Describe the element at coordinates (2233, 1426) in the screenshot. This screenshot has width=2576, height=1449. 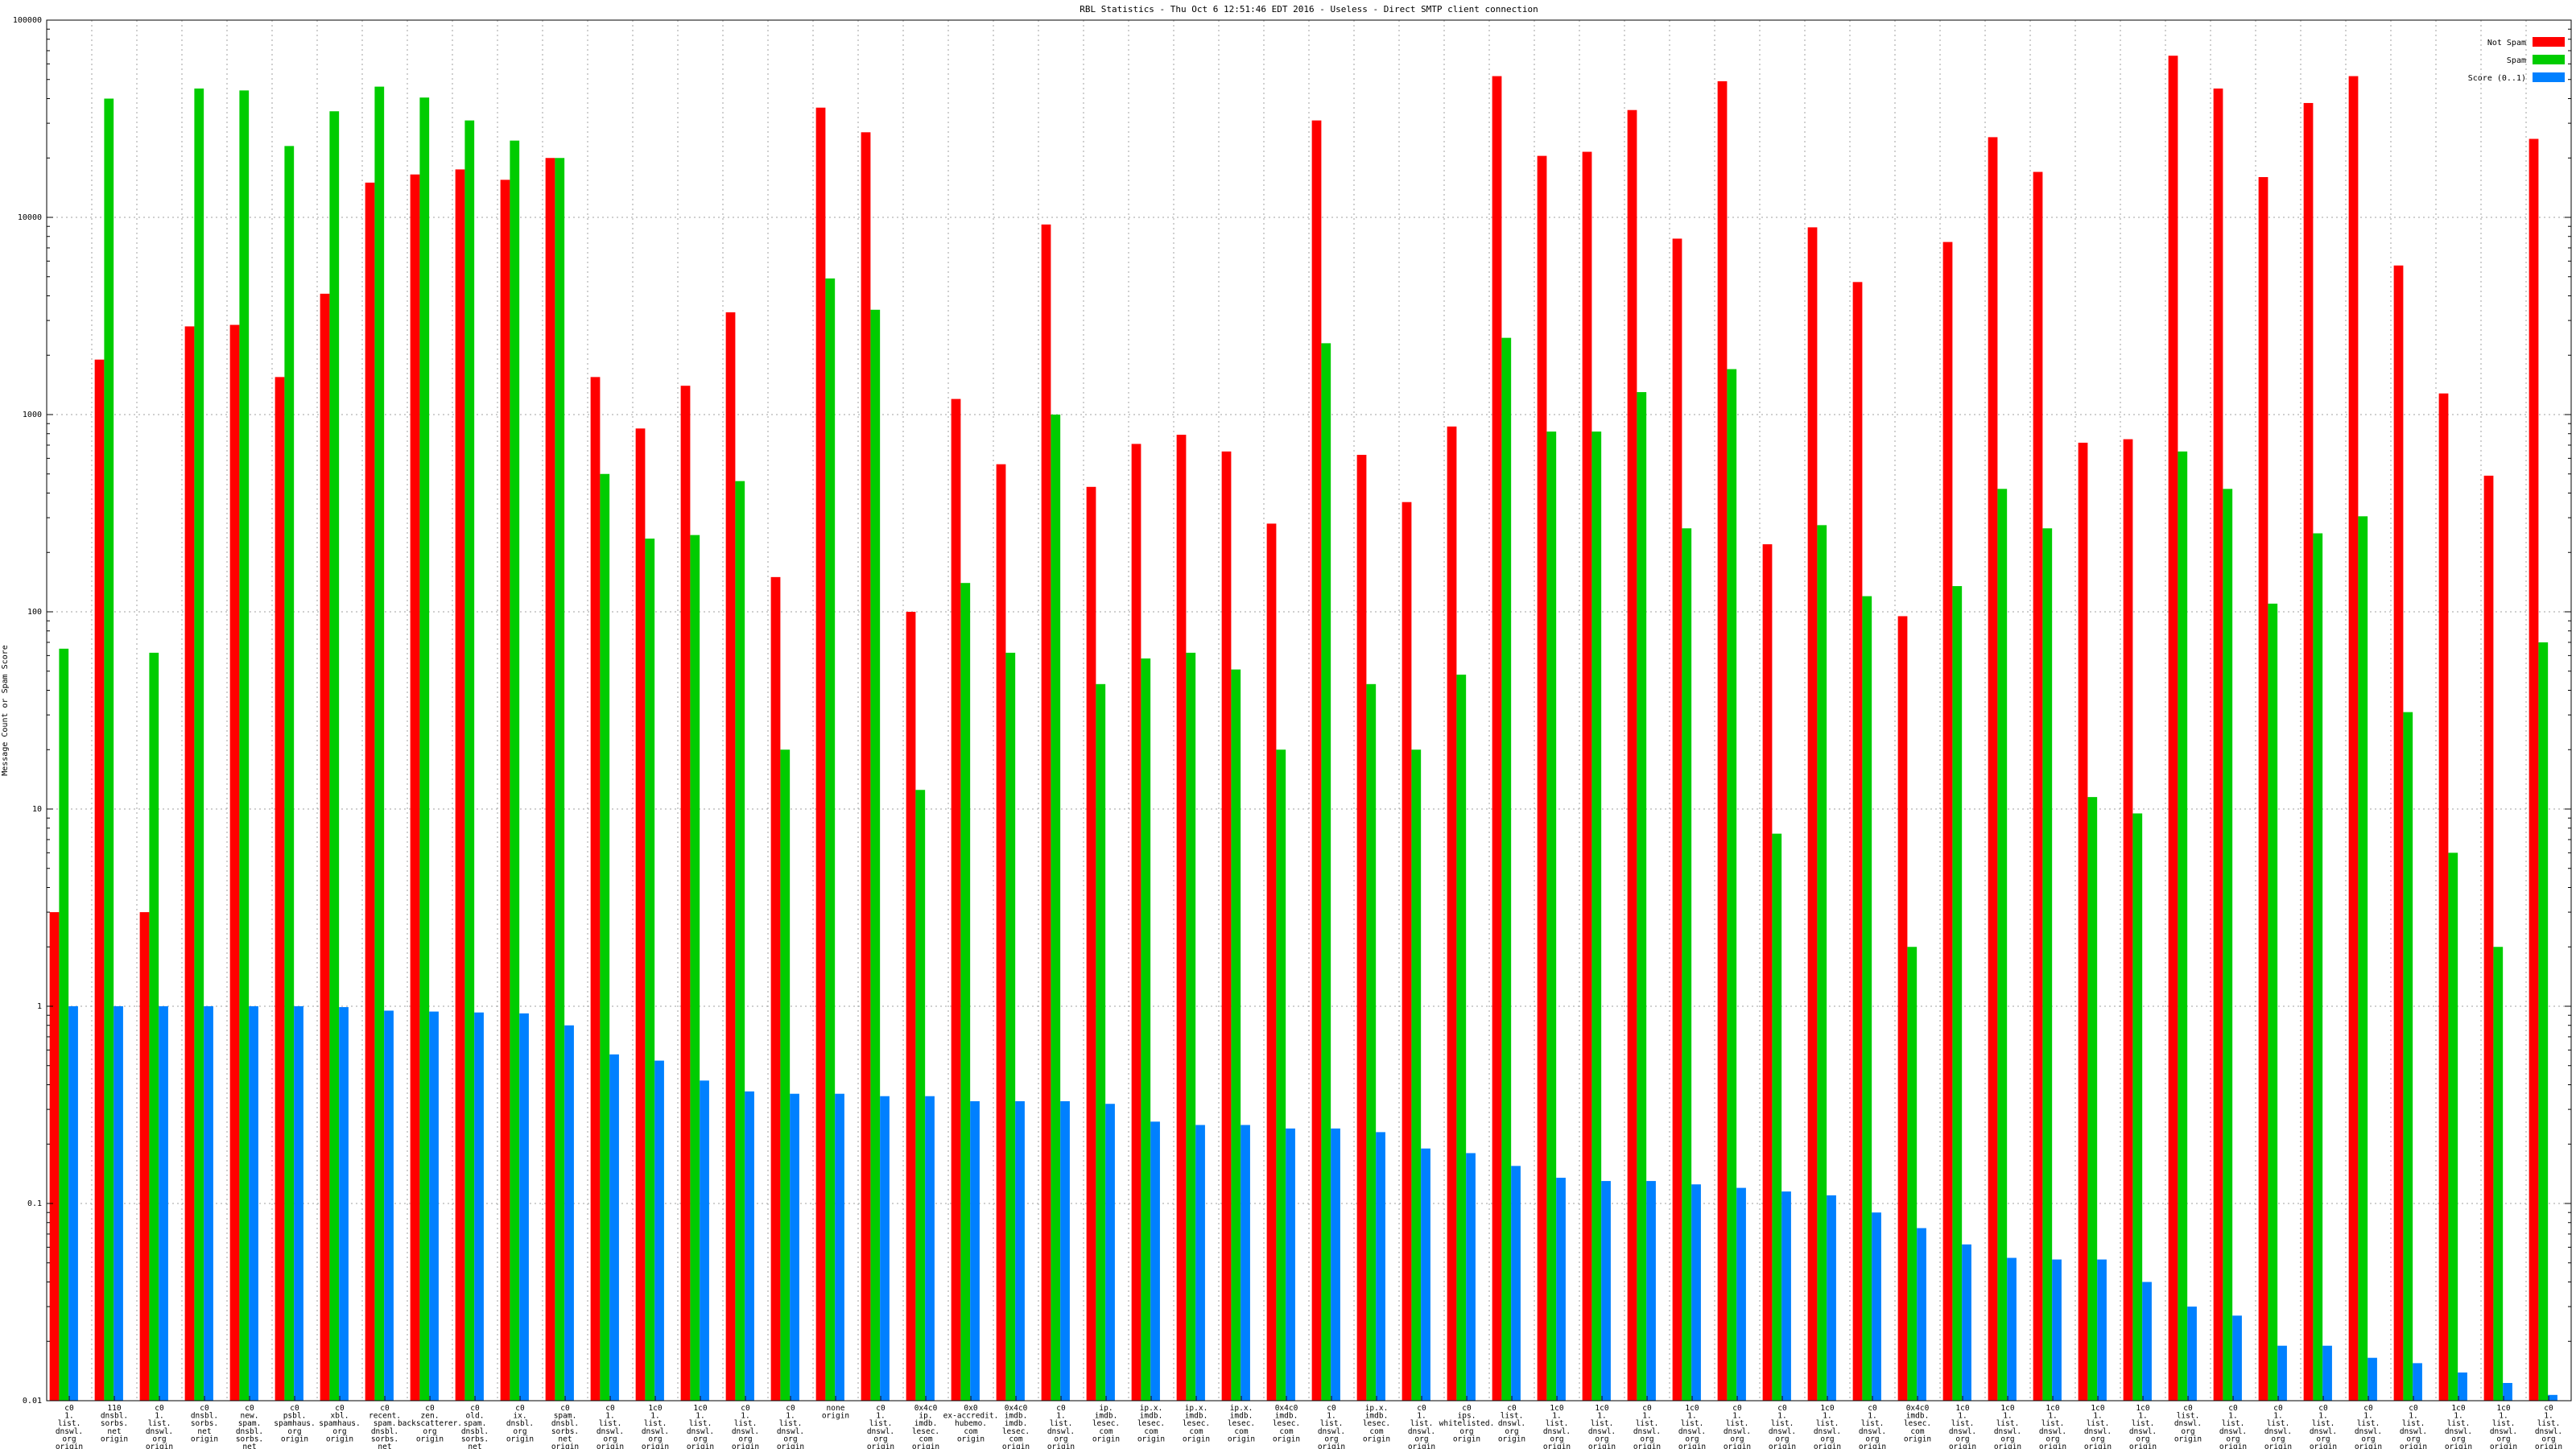
I see `x-category-label: c0 1. list. dnswl. org origin` at that location.